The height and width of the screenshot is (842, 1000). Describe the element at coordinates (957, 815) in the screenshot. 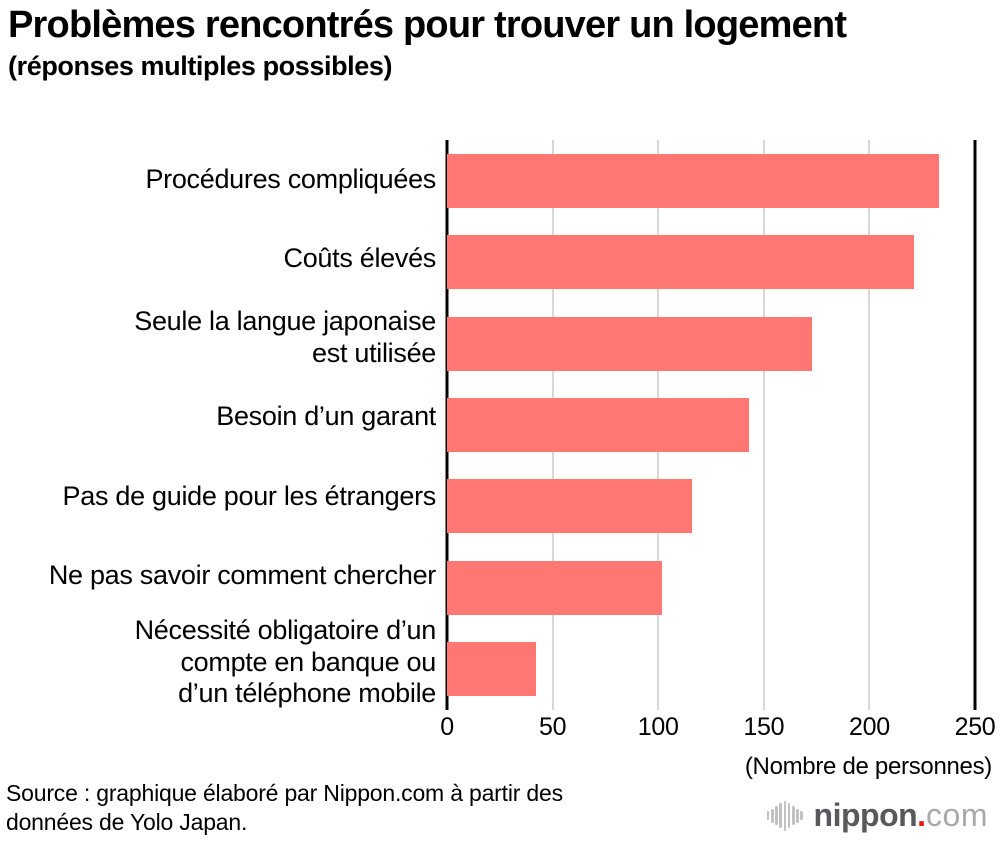

I see `logo-tld-text: com` at that location.